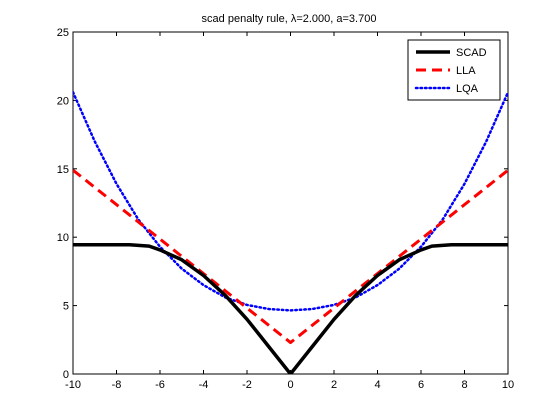  I want to click on x-tick-label: -8, so click(117, 385).